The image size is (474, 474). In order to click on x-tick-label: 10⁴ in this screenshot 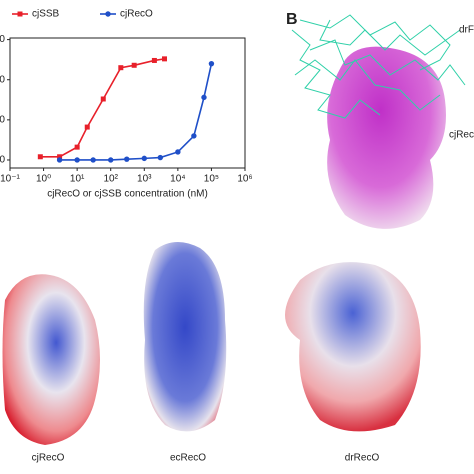, I will do `click(177, 179)`.